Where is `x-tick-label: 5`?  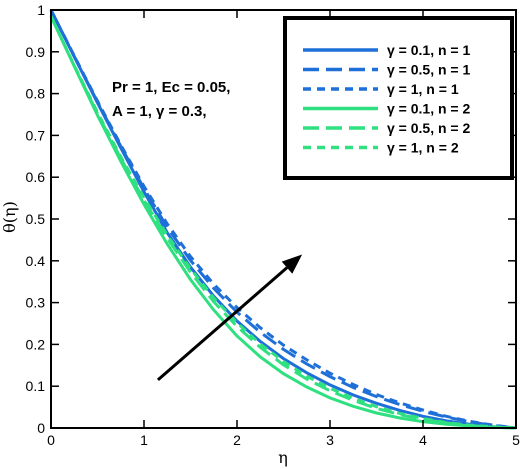 x-tick-label: 5 is located at coordinates (516, 440).